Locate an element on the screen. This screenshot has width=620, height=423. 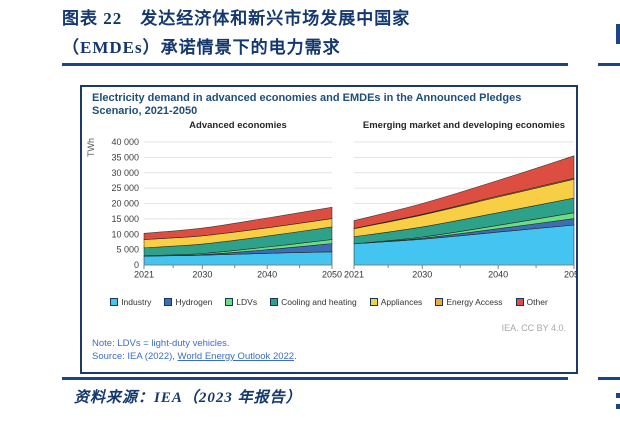
legend-item-energy-access: Energy Access is located at coordinates (469, 302).